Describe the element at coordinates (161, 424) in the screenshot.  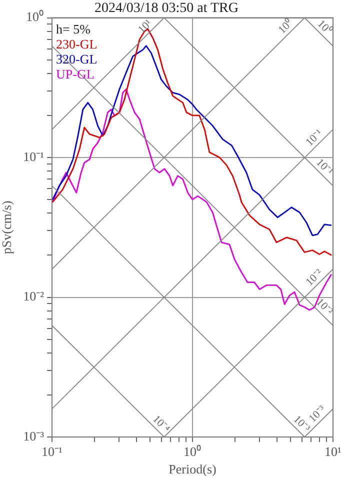
I see `annotation: 10⁻⁴` at that location.